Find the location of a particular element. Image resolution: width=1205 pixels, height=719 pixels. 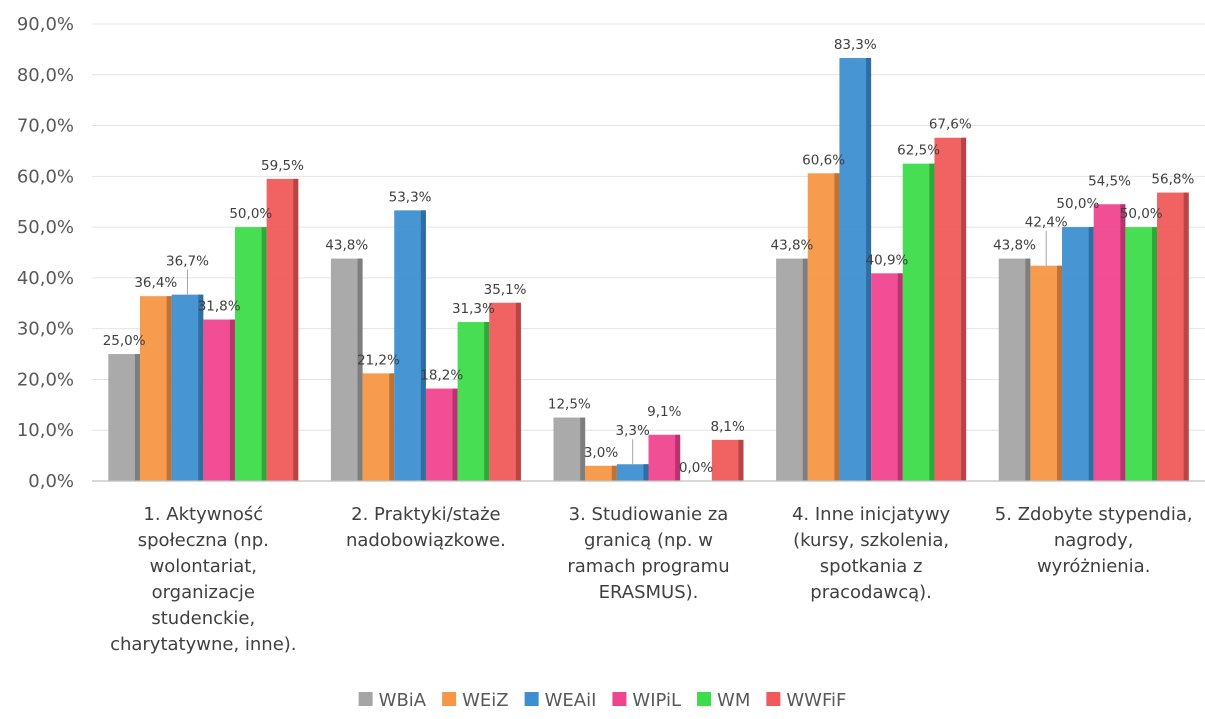

y-tick-label: 60,0% is located at coordinates (45, 176).